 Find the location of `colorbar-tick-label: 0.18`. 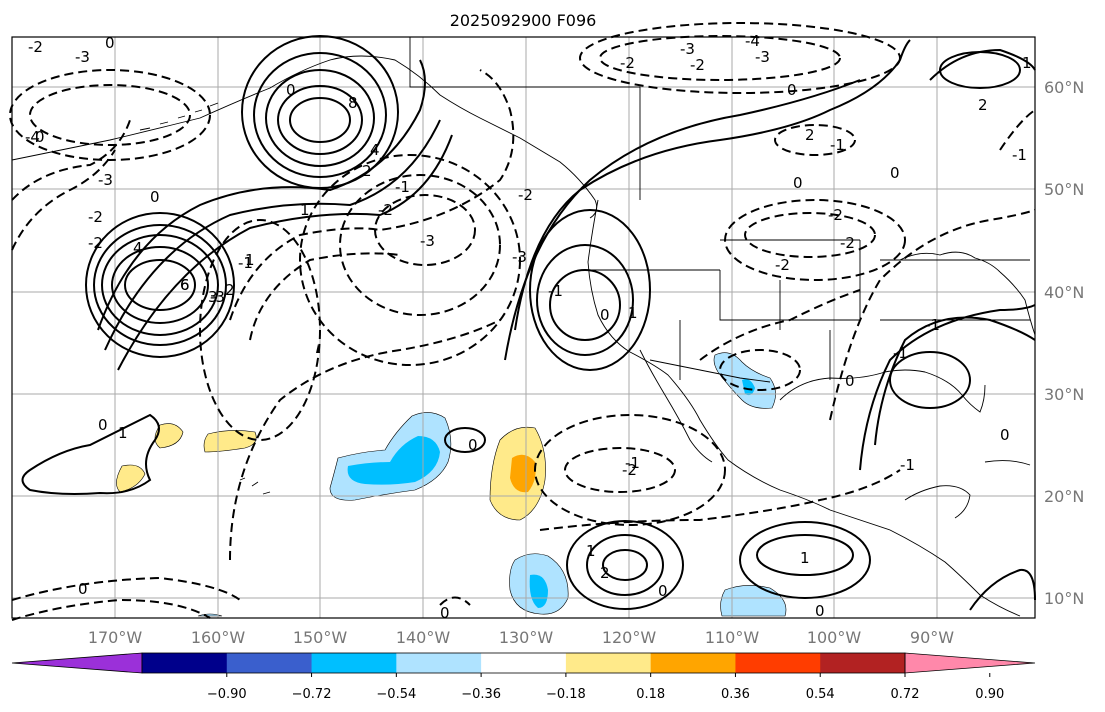

colorbar-tick-label: 0.18 is located at coordinates (650, 694).